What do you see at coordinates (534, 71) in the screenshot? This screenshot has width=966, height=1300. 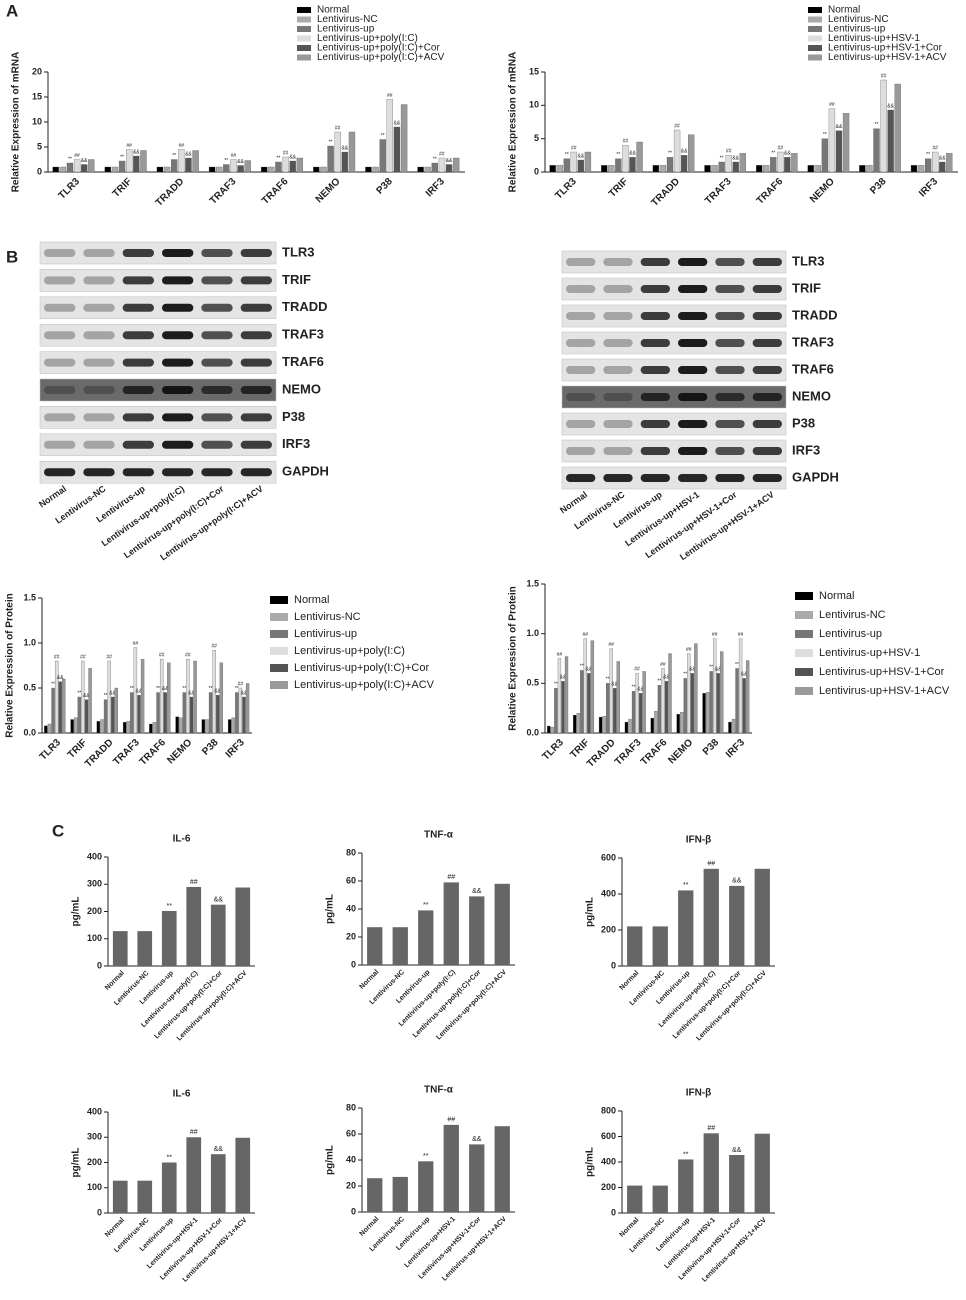 I see `y-tick-label: 15` at bounding box center [534, 71].